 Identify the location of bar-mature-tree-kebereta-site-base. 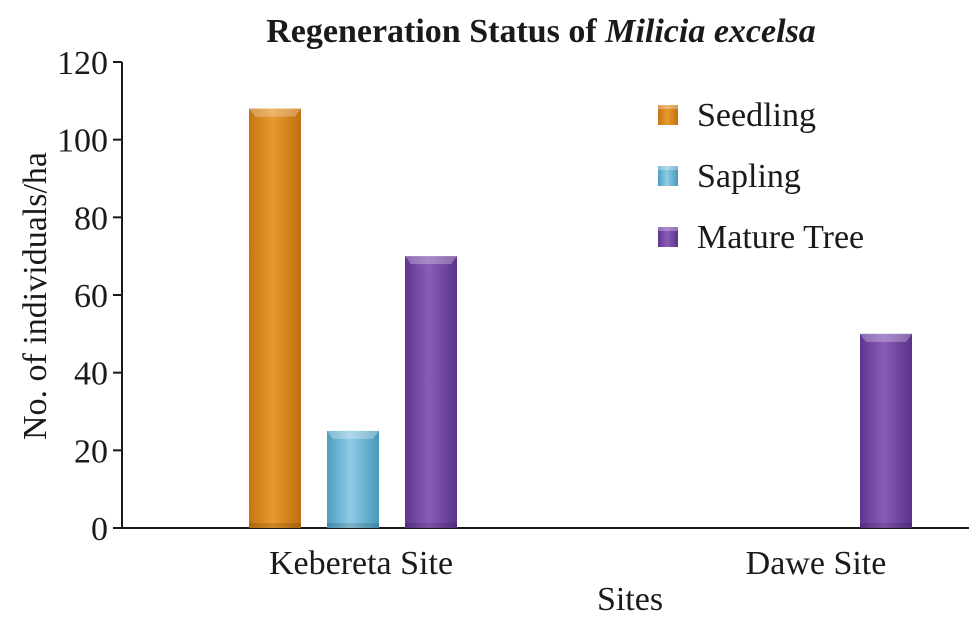
(431, 525).